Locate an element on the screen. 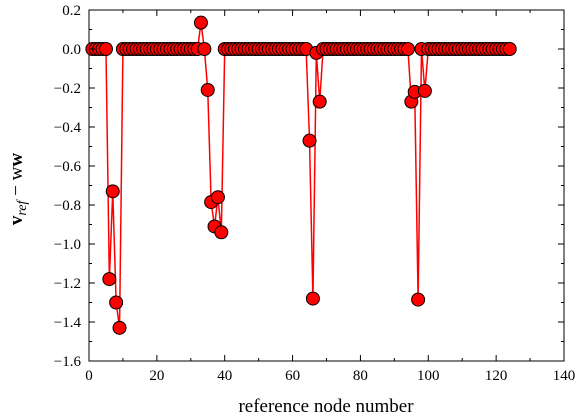 The height and width of the screenshot is (419, 583). x-tick-label: 40 is located at coordinates (224, 376).